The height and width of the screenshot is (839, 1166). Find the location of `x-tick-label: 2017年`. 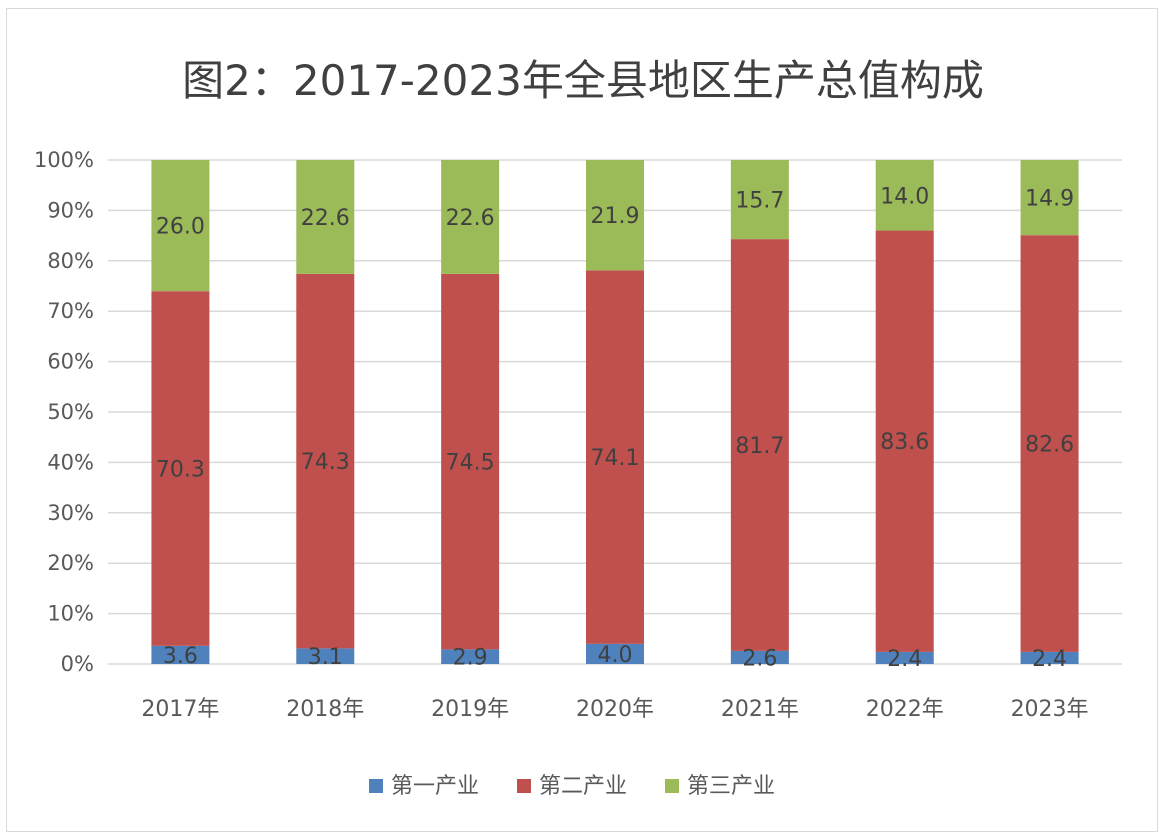

x-tick-label: 2017年 is located at coordinates (180, 709).